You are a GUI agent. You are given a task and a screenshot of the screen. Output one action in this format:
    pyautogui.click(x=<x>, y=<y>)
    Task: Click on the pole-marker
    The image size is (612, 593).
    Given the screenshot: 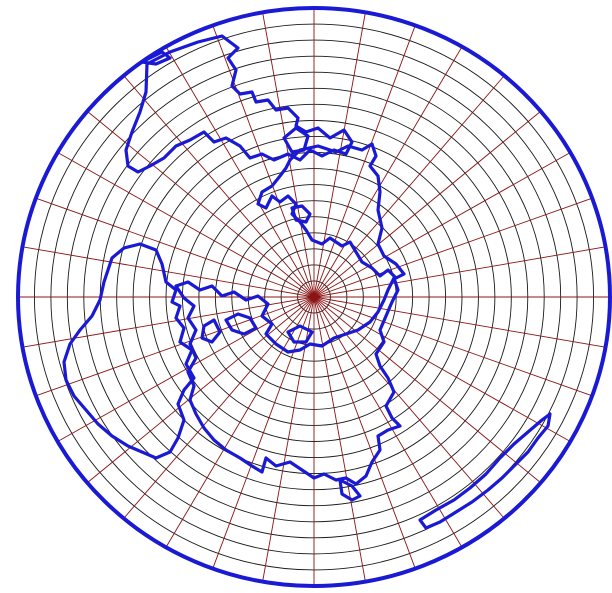 What is the action you would take?
    pyautogui.click(x=314, y=297)
    